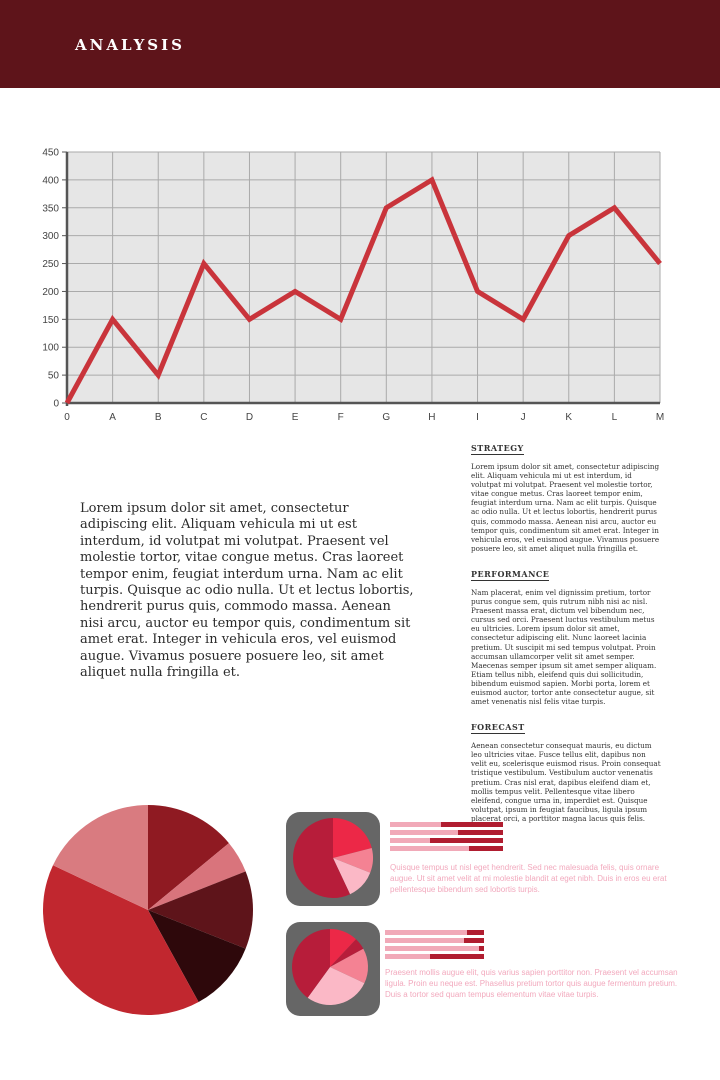 The height and width of the screenshot is (1080, 720). What do you see at coordinates (295, 417) in the screenshot?
I see `x-tick-label: E` at bounding box center [295, 417].